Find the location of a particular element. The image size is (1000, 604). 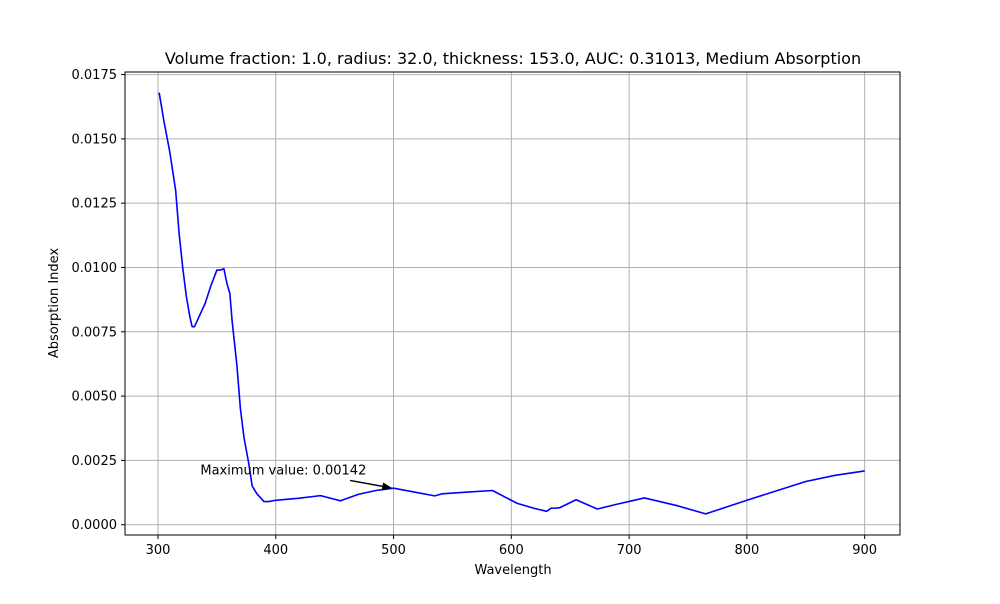

y-tick-label: 0.0050 is located at coordinates (95, 397).